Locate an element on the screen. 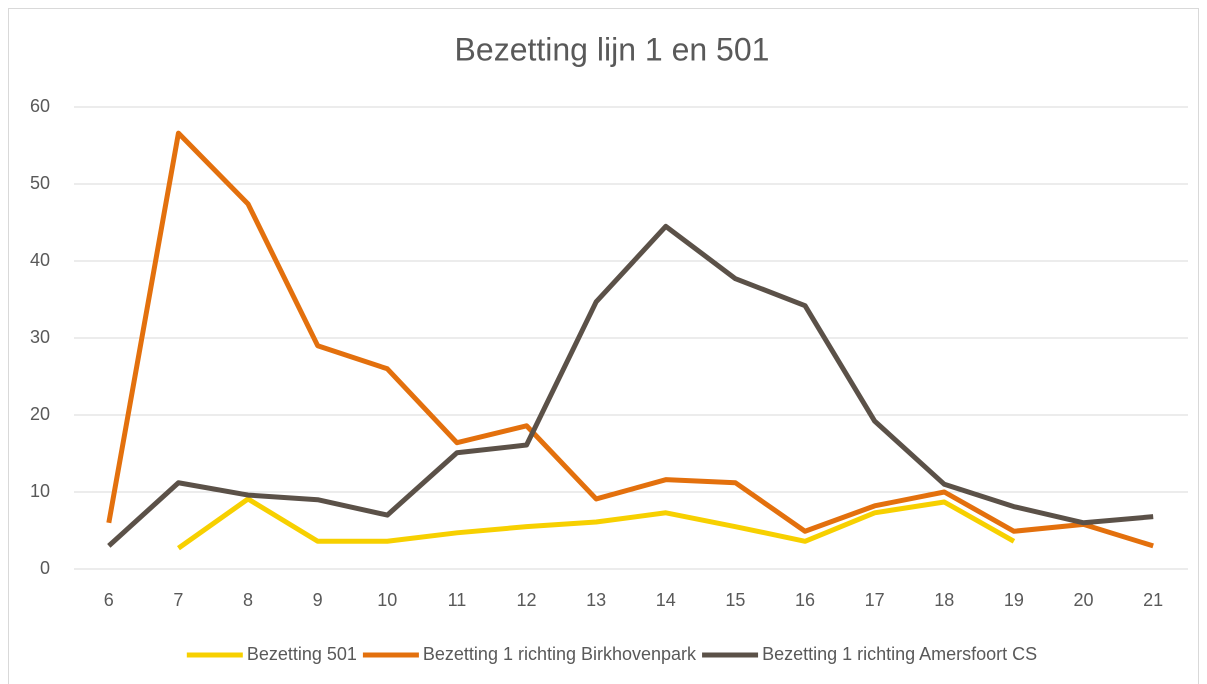 This screenshot has height=684, width=1207. y-tick-label: 20 is located at coordinates (40, 414).